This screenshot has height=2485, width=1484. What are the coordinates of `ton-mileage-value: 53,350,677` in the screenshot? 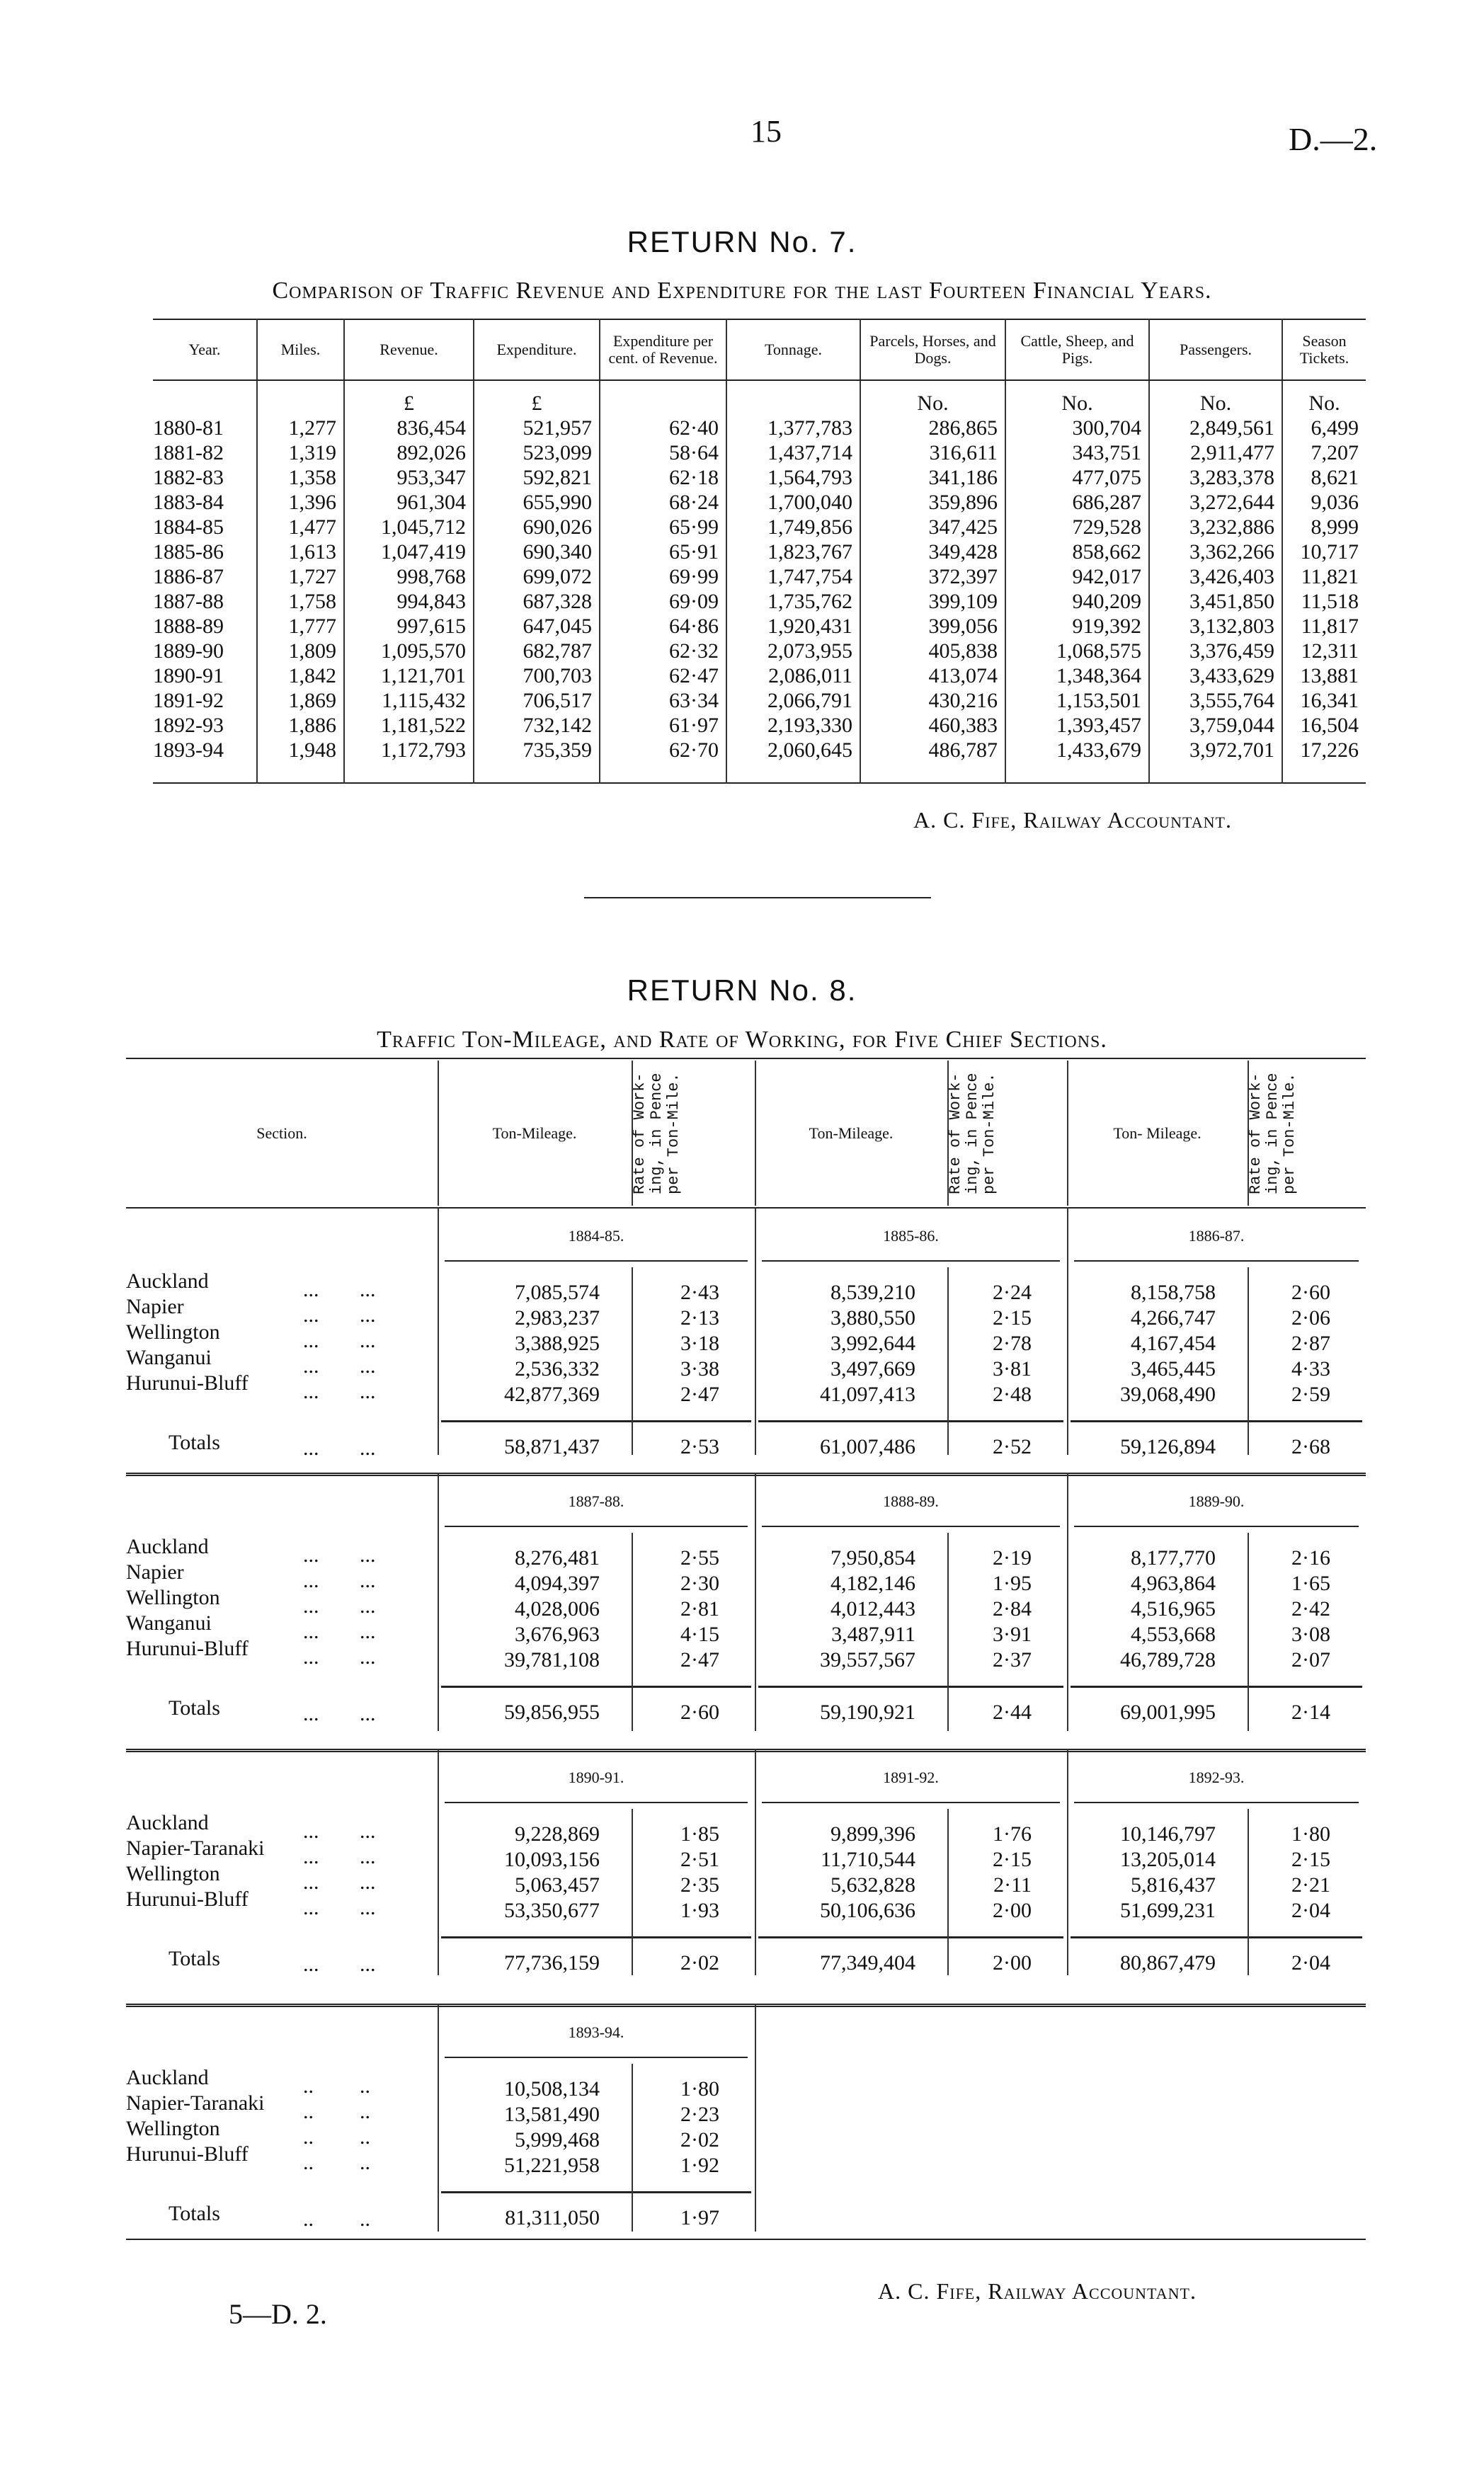 It's located at (552, 1910).